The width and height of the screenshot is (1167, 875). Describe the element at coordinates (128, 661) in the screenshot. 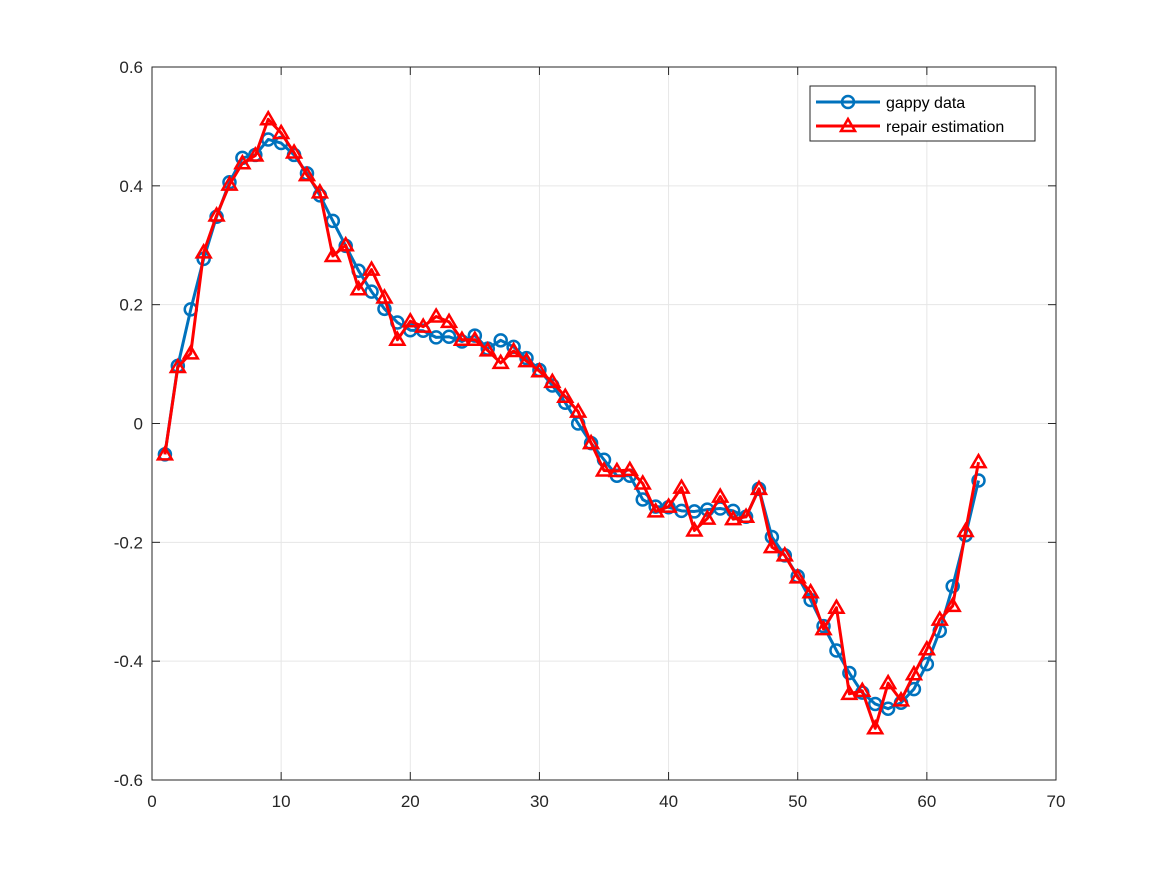

I see `y-tick-label: -0.4` at that location.